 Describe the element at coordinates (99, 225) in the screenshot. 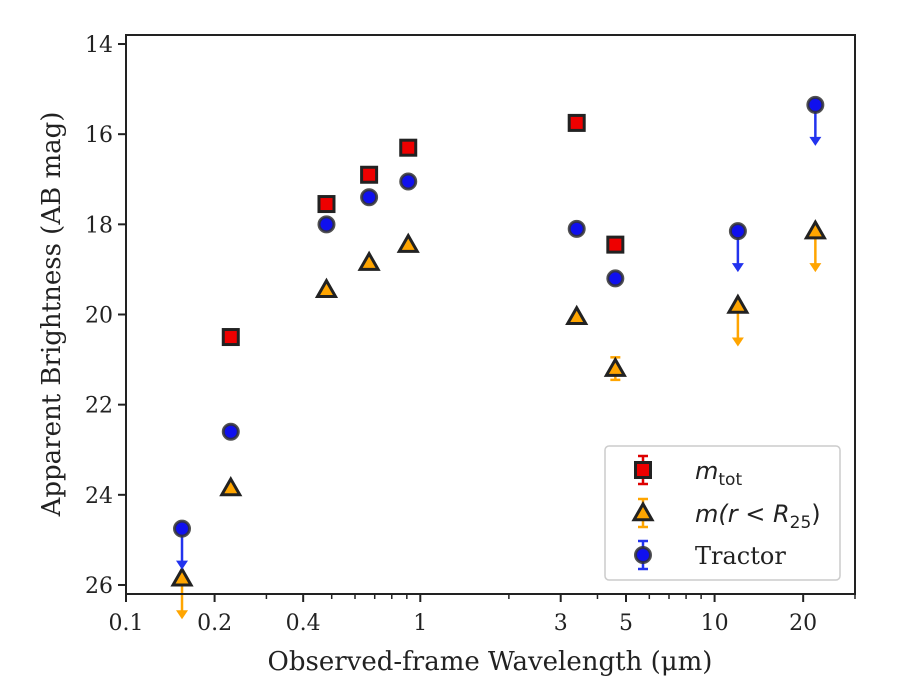

I see `y-tick-label: 18` at that location.